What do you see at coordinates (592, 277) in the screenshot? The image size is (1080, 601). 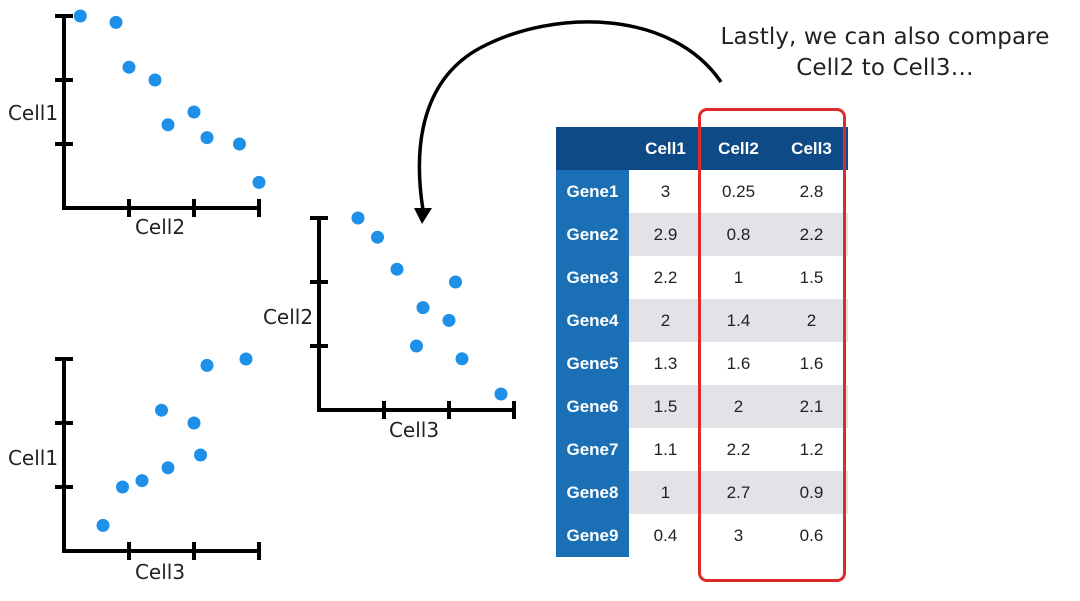 I see `row-header-gene: Gene3` at bounding box center [592, 277].